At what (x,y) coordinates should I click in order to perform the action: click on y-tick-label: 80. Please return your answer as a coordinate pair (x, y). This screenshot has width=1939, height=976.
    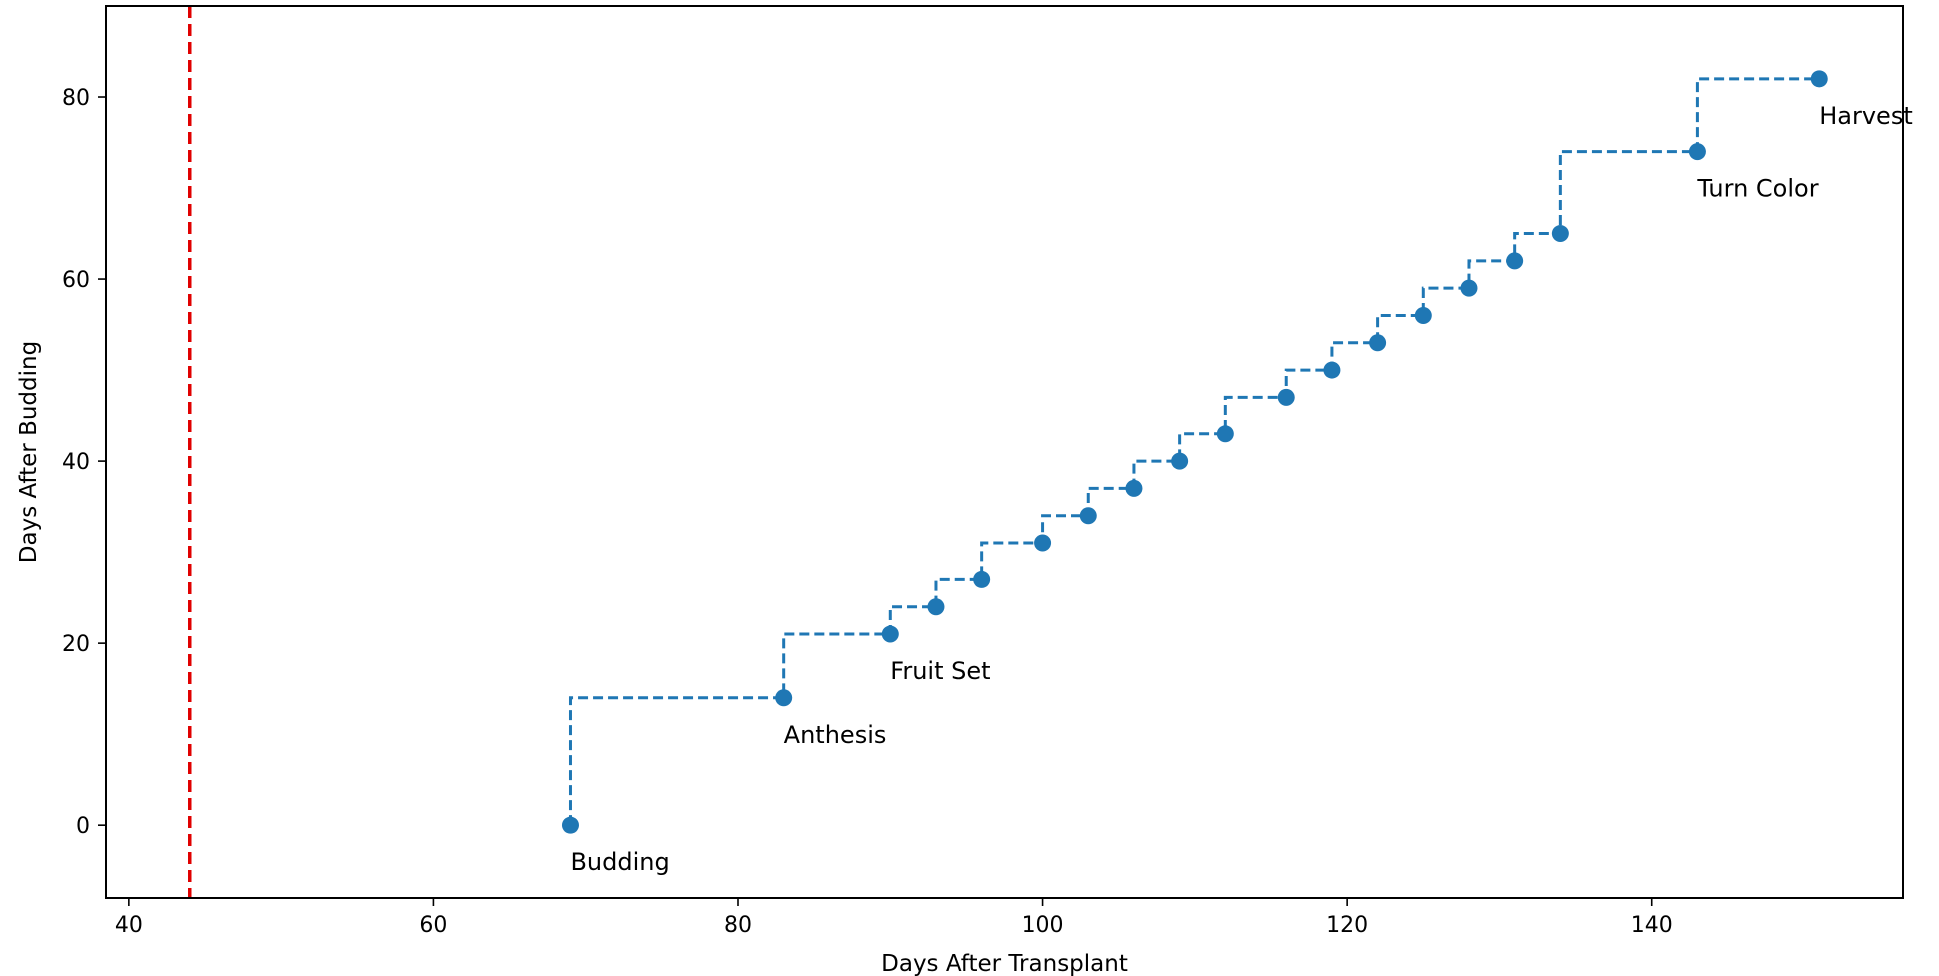
    Looking at the image, I should click on (76, 98).